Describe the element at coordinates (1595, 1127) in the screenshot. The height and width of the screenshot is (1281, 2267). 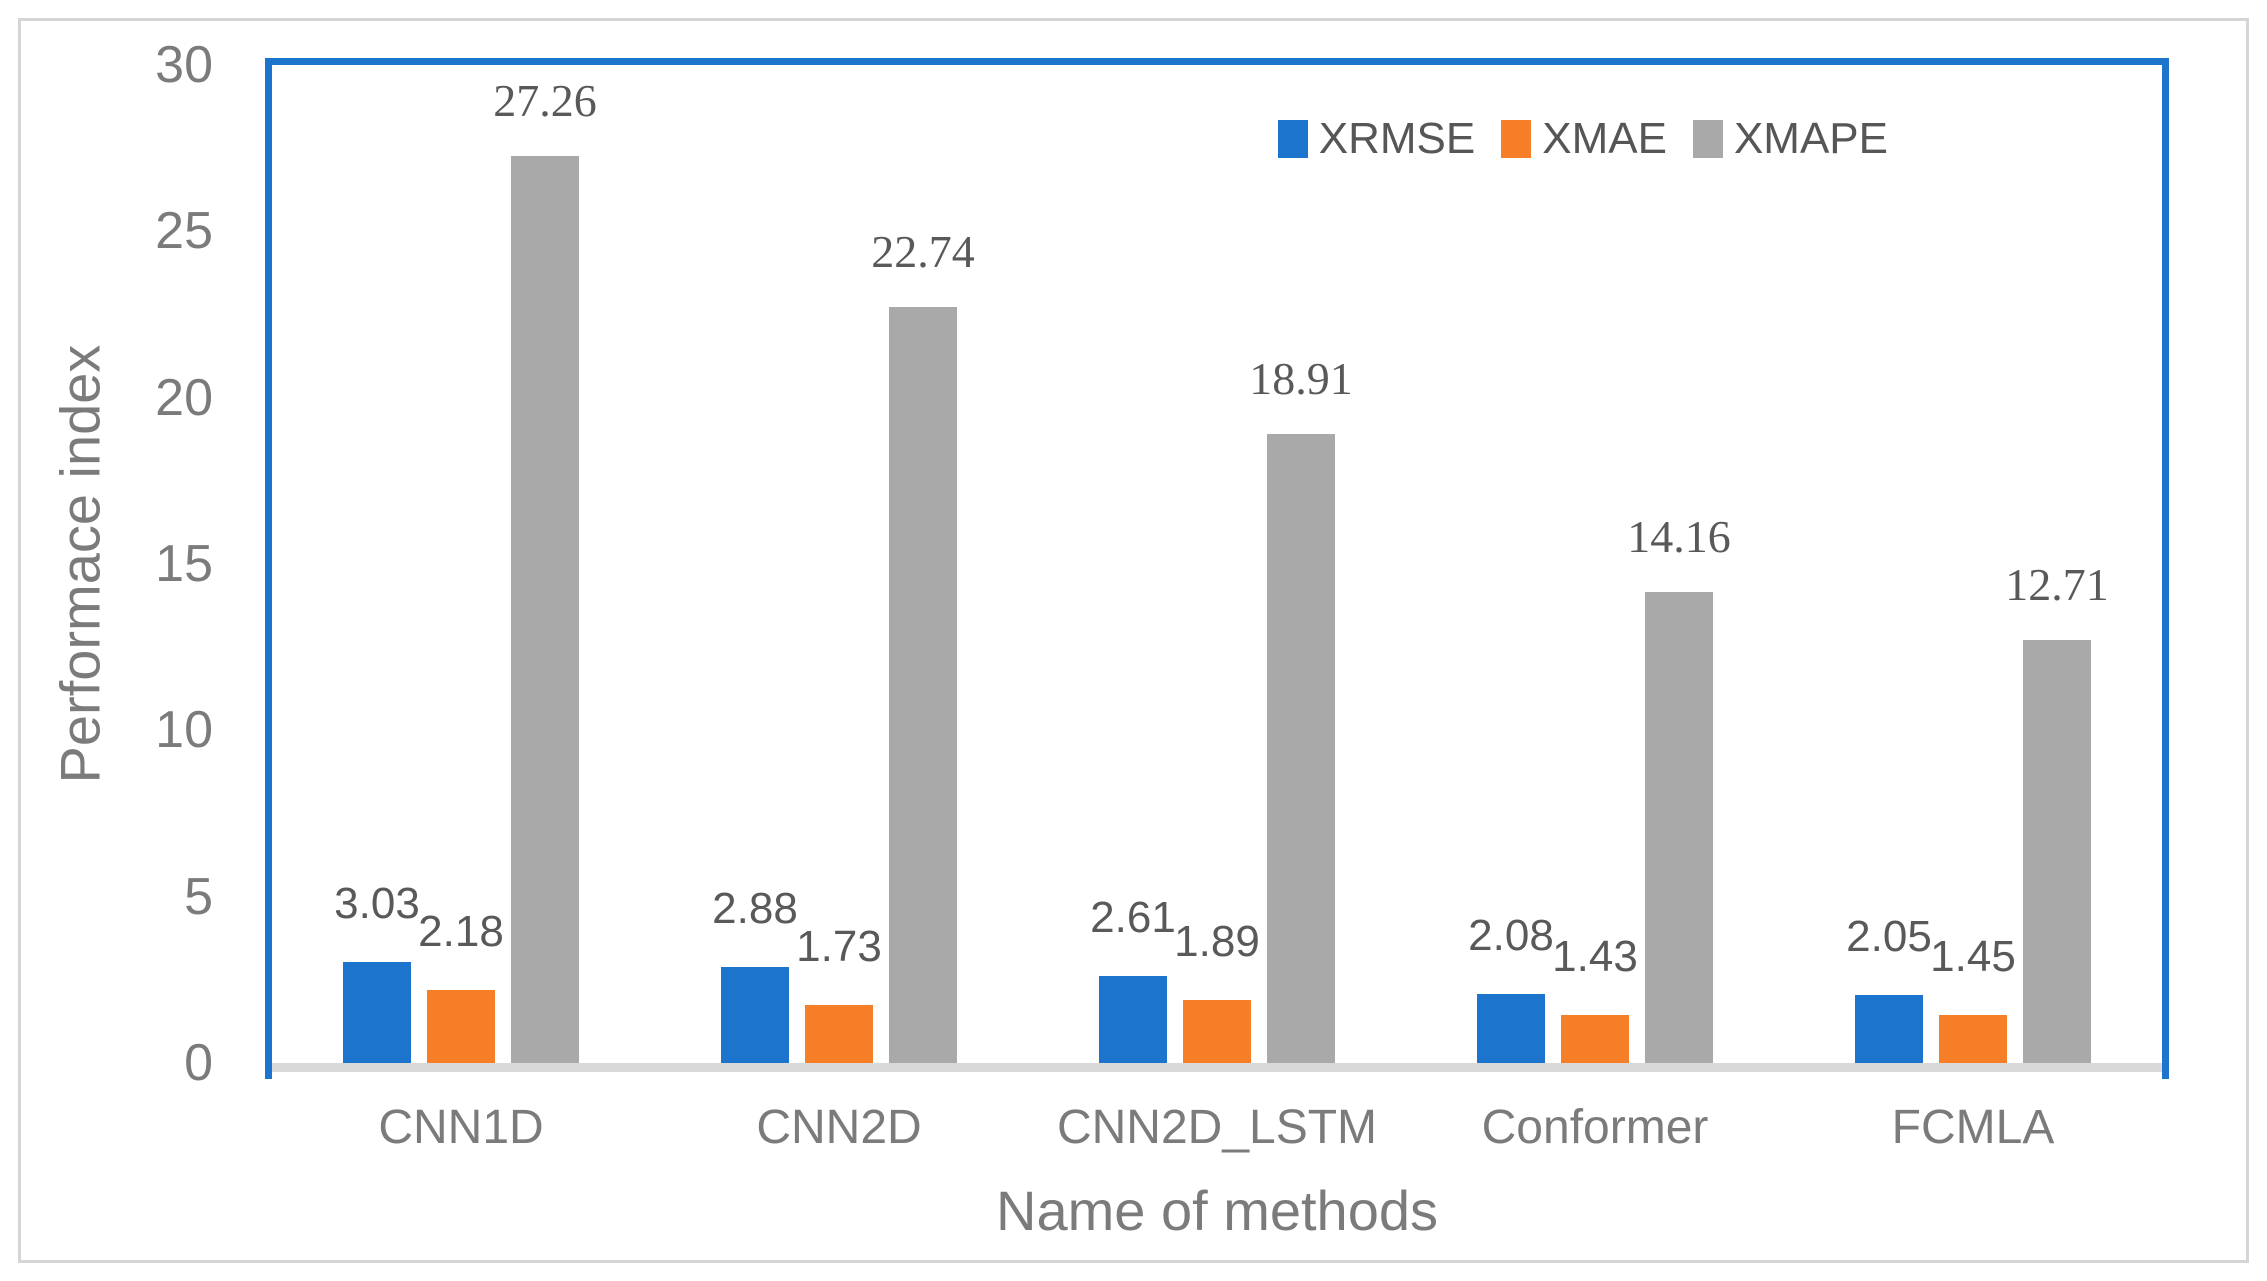
I see `x-category-label-conformer: Conformer` at that location.